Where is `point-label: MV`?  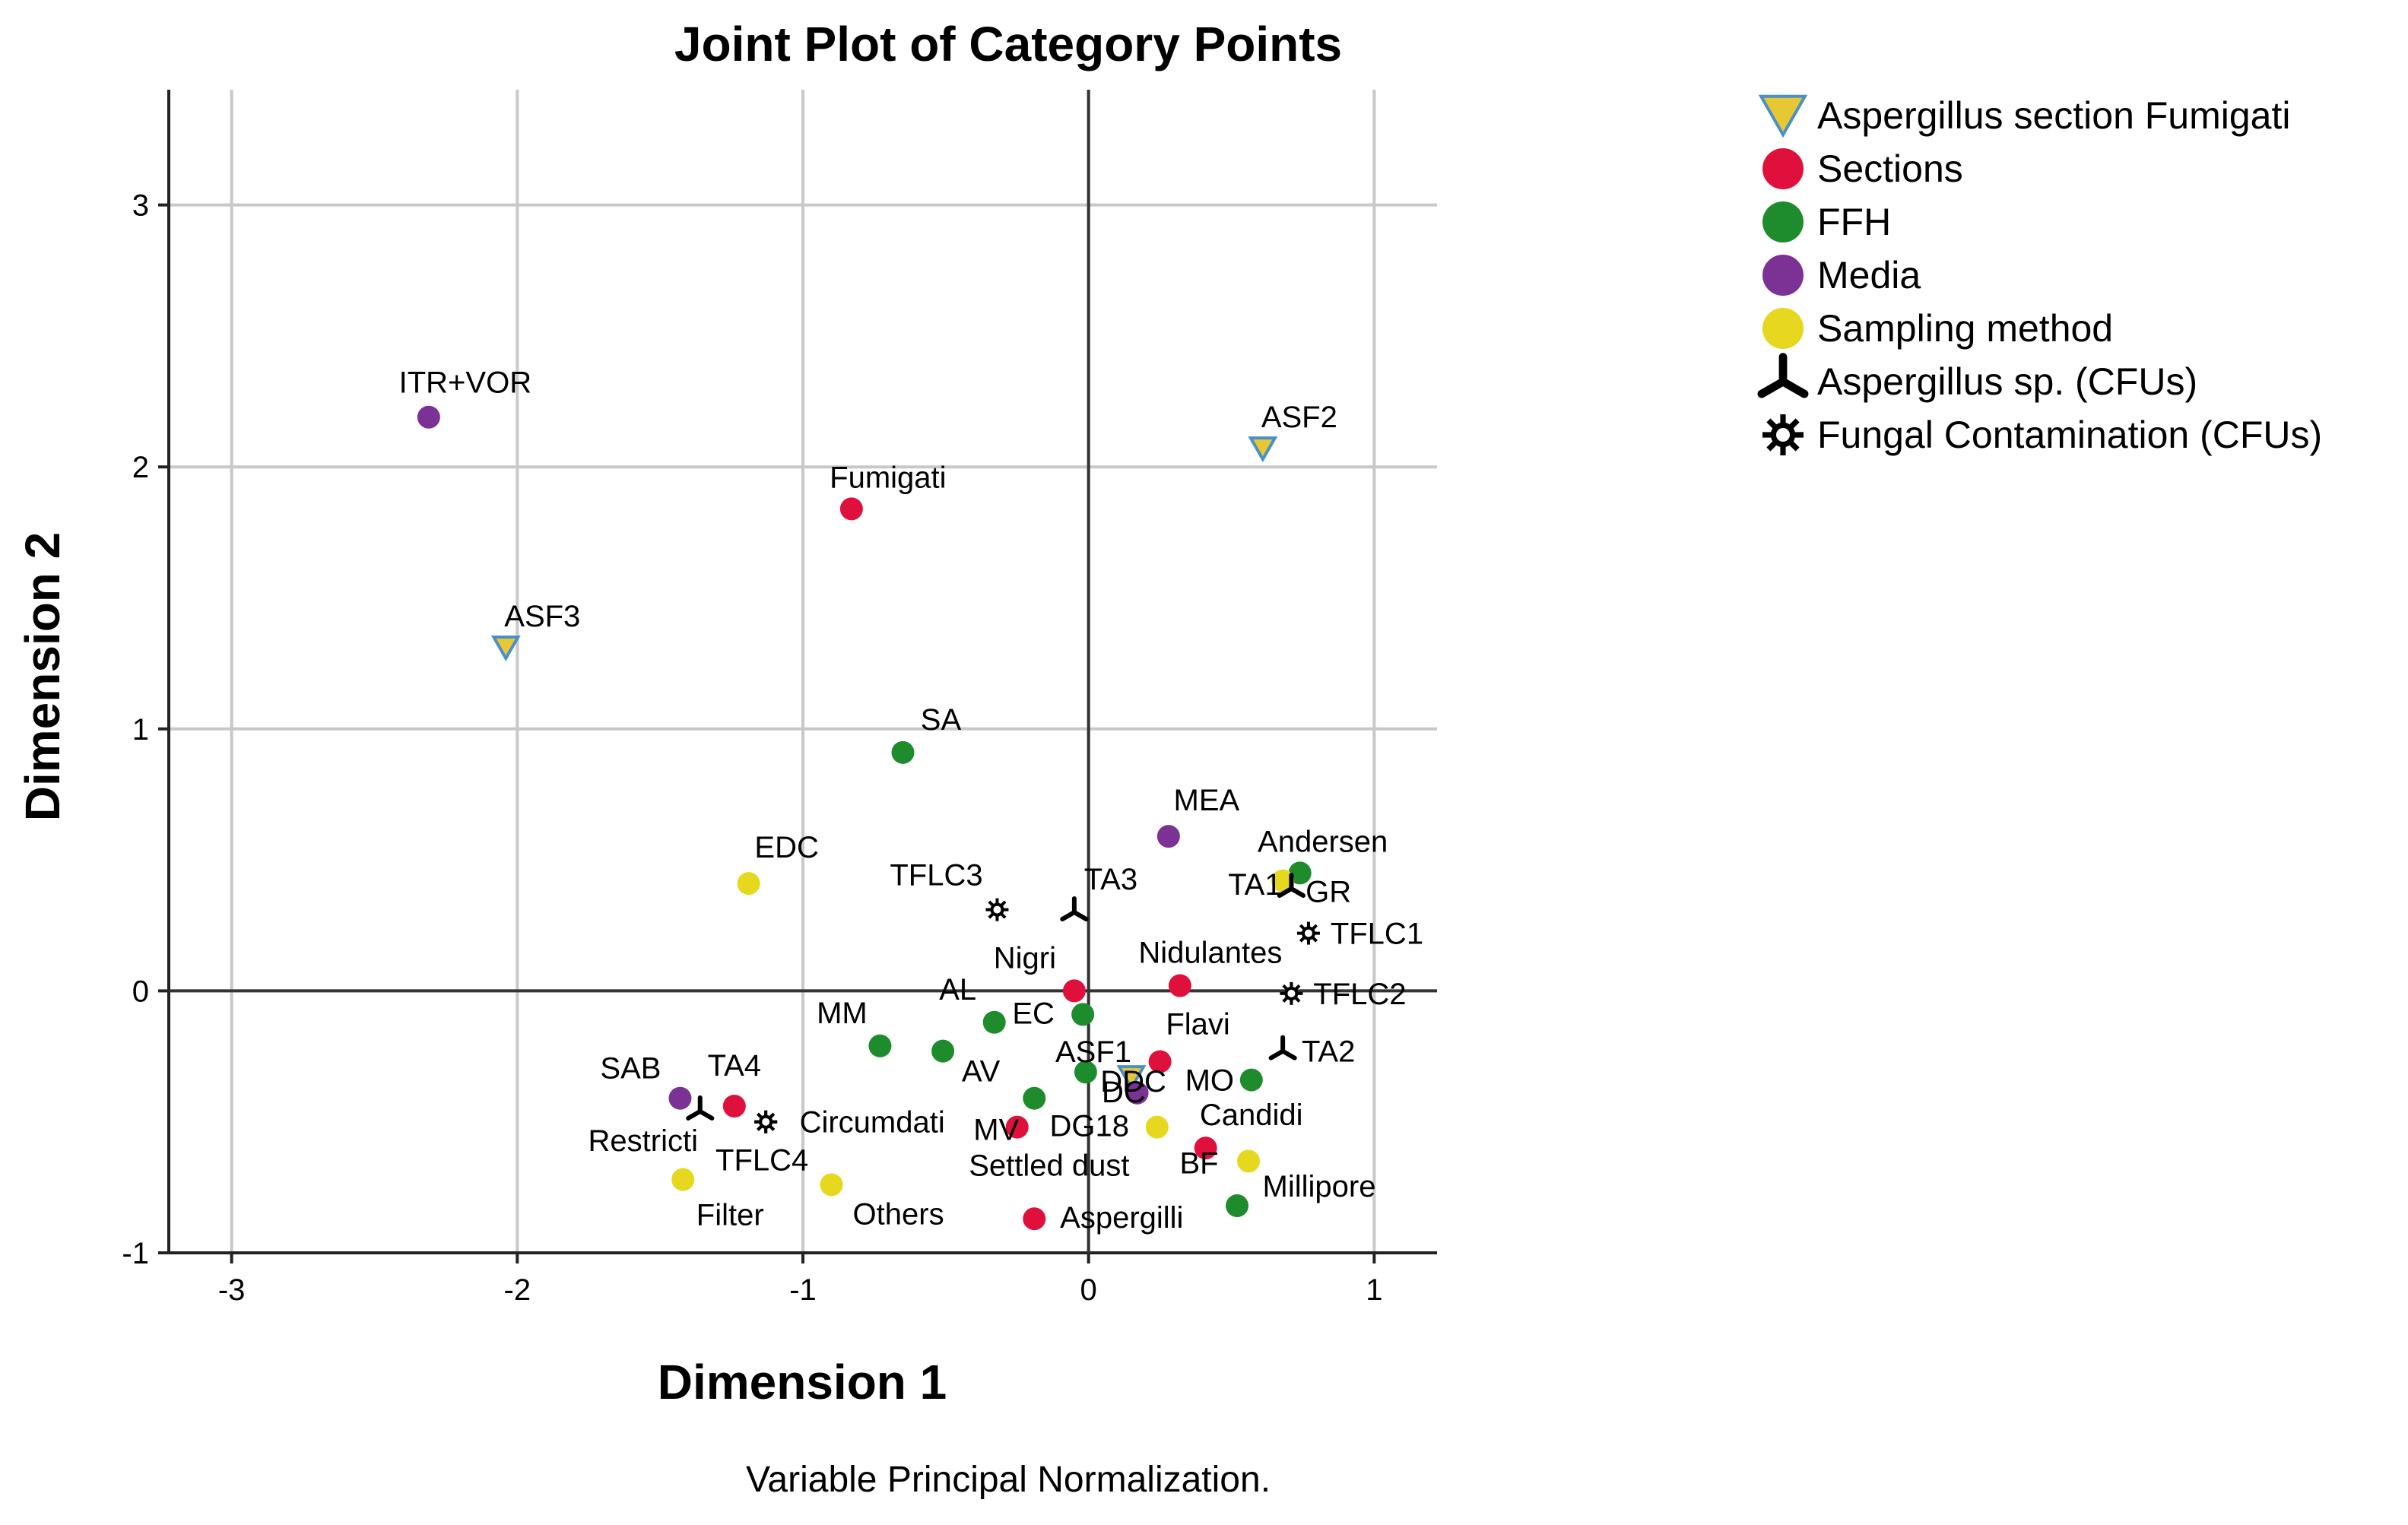 point-label: MV is located at coordinates (996, 1130).